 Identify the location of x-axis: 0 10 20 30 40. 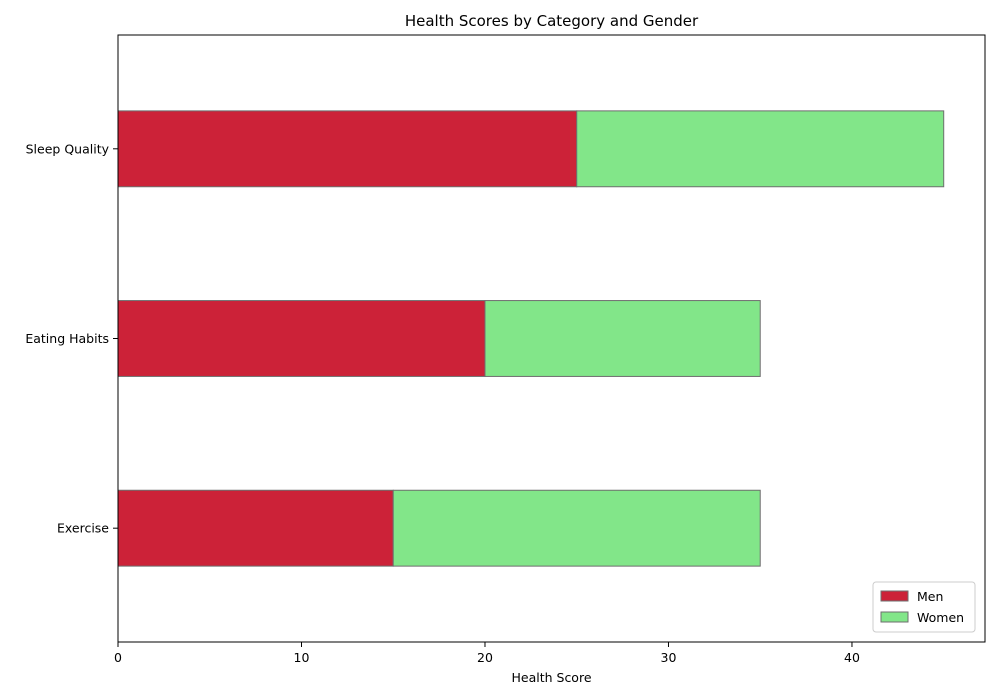
(487, 653).